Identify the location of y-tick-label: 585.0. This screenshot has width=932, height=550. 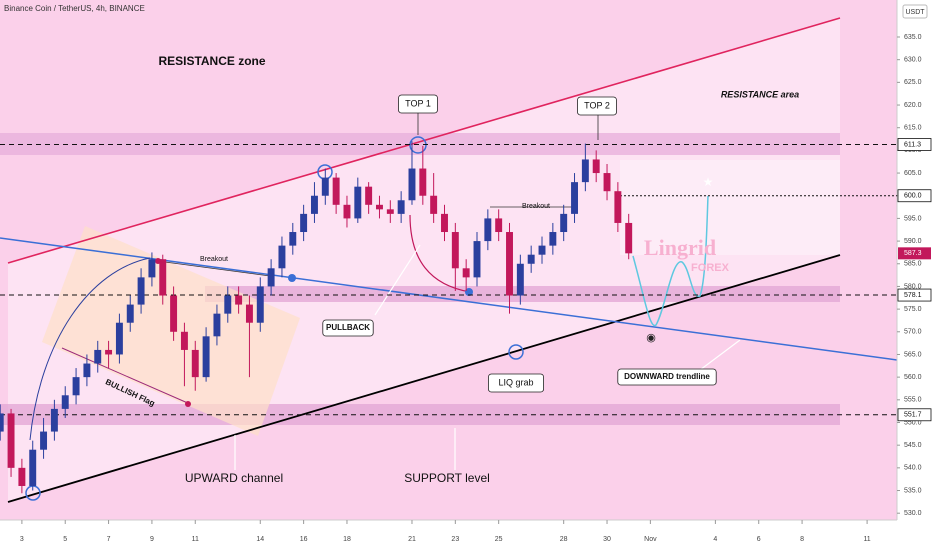
(913, 264).